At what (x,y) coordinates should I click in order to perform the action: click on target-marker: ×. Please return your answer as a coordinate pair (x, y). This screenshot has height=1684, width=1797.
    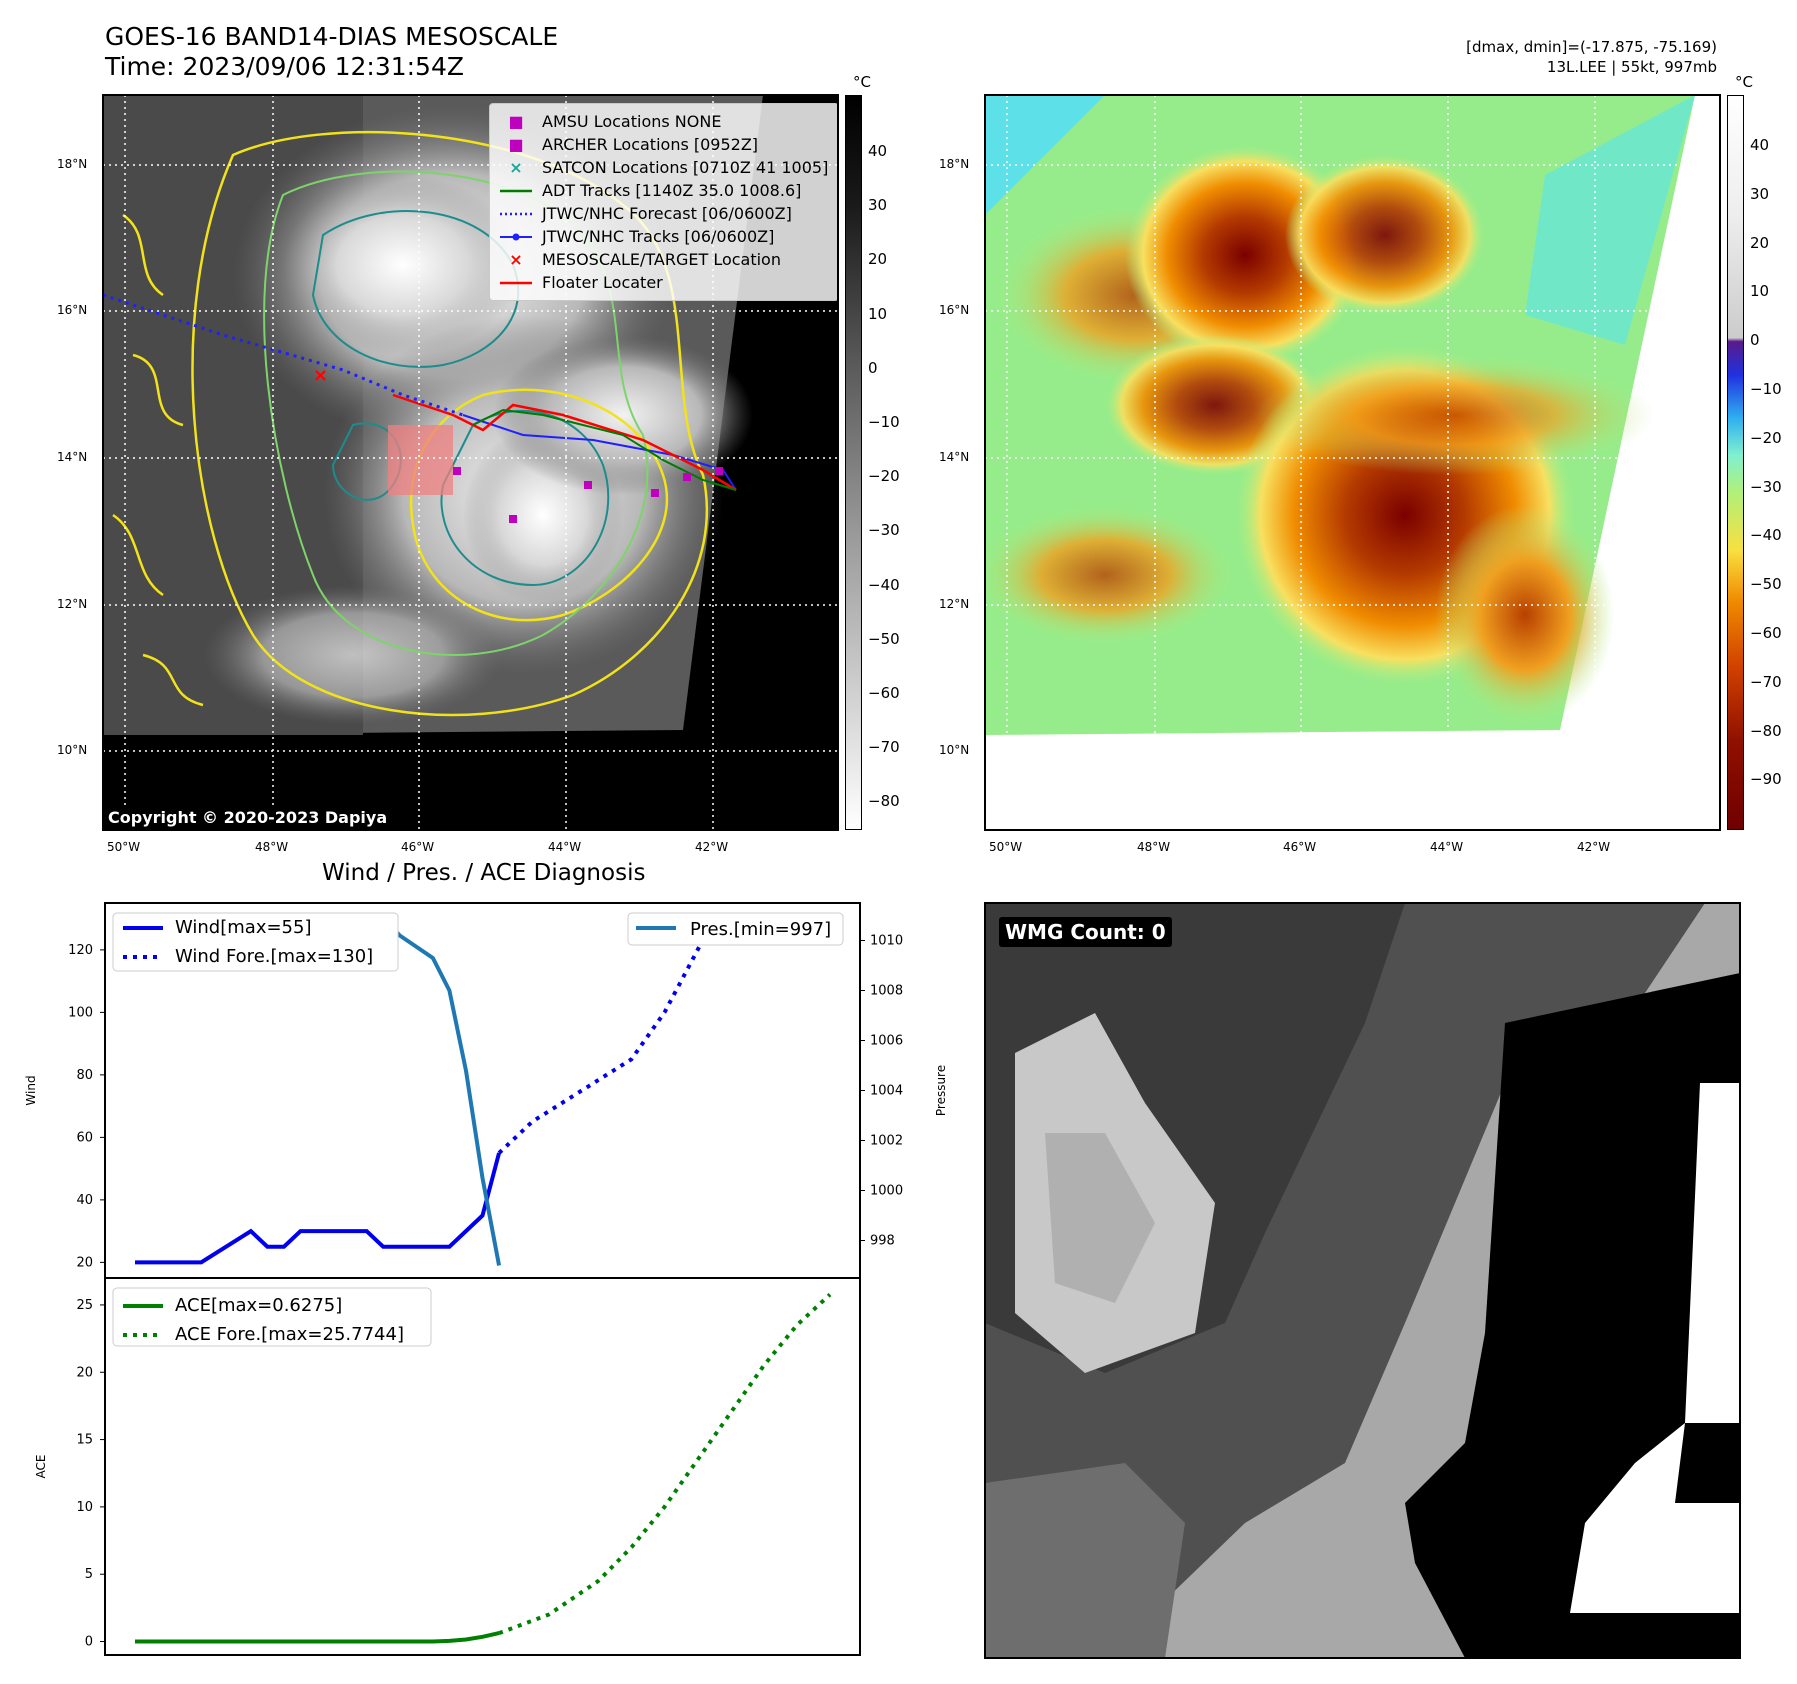
    Looking at the image, I should click on (320, 375).